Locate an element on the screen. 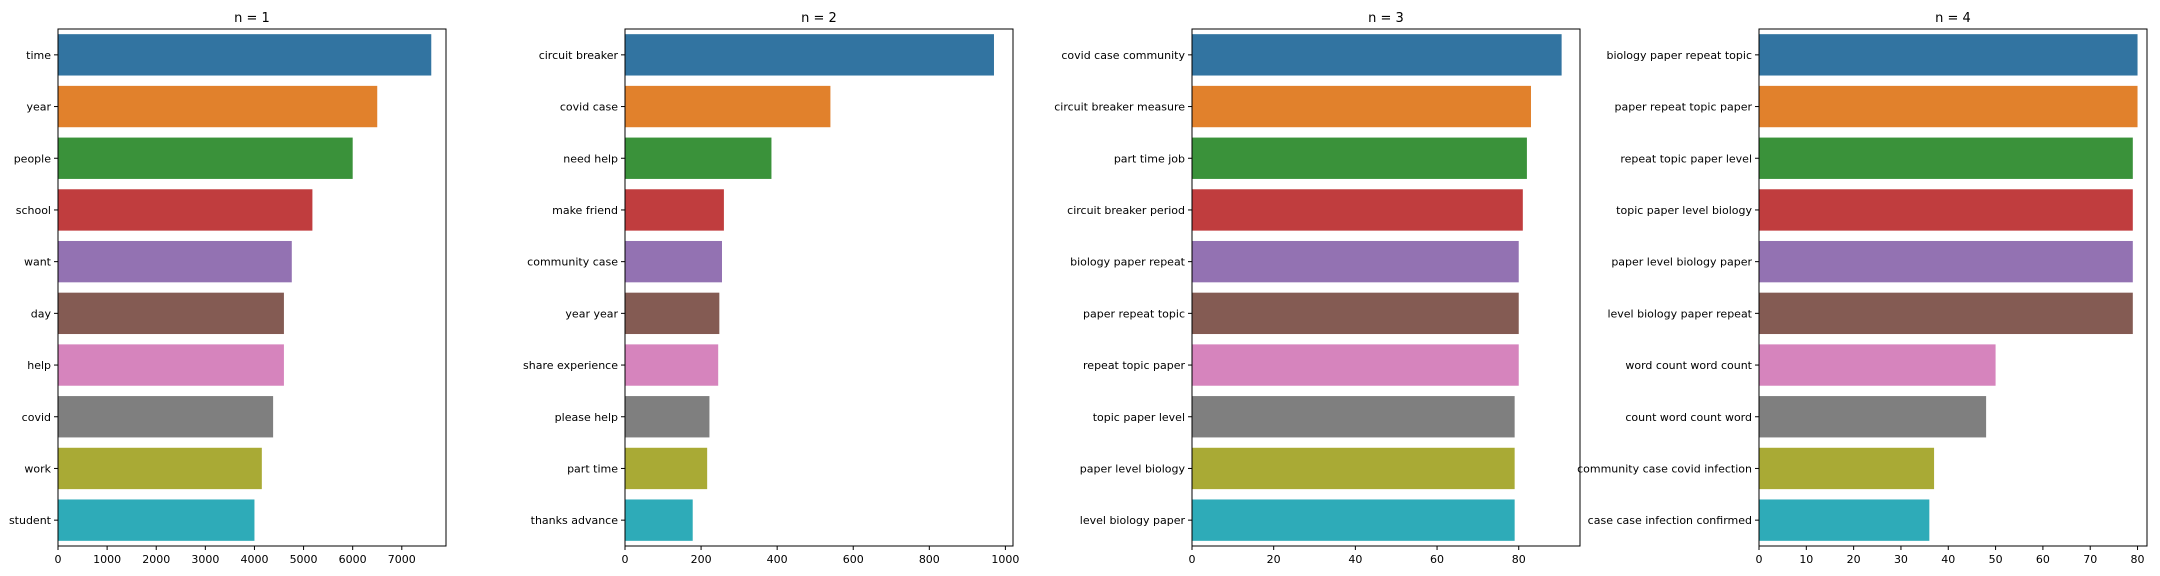  y-tick-label: circuit breaker is located at coordinates (579, 55).